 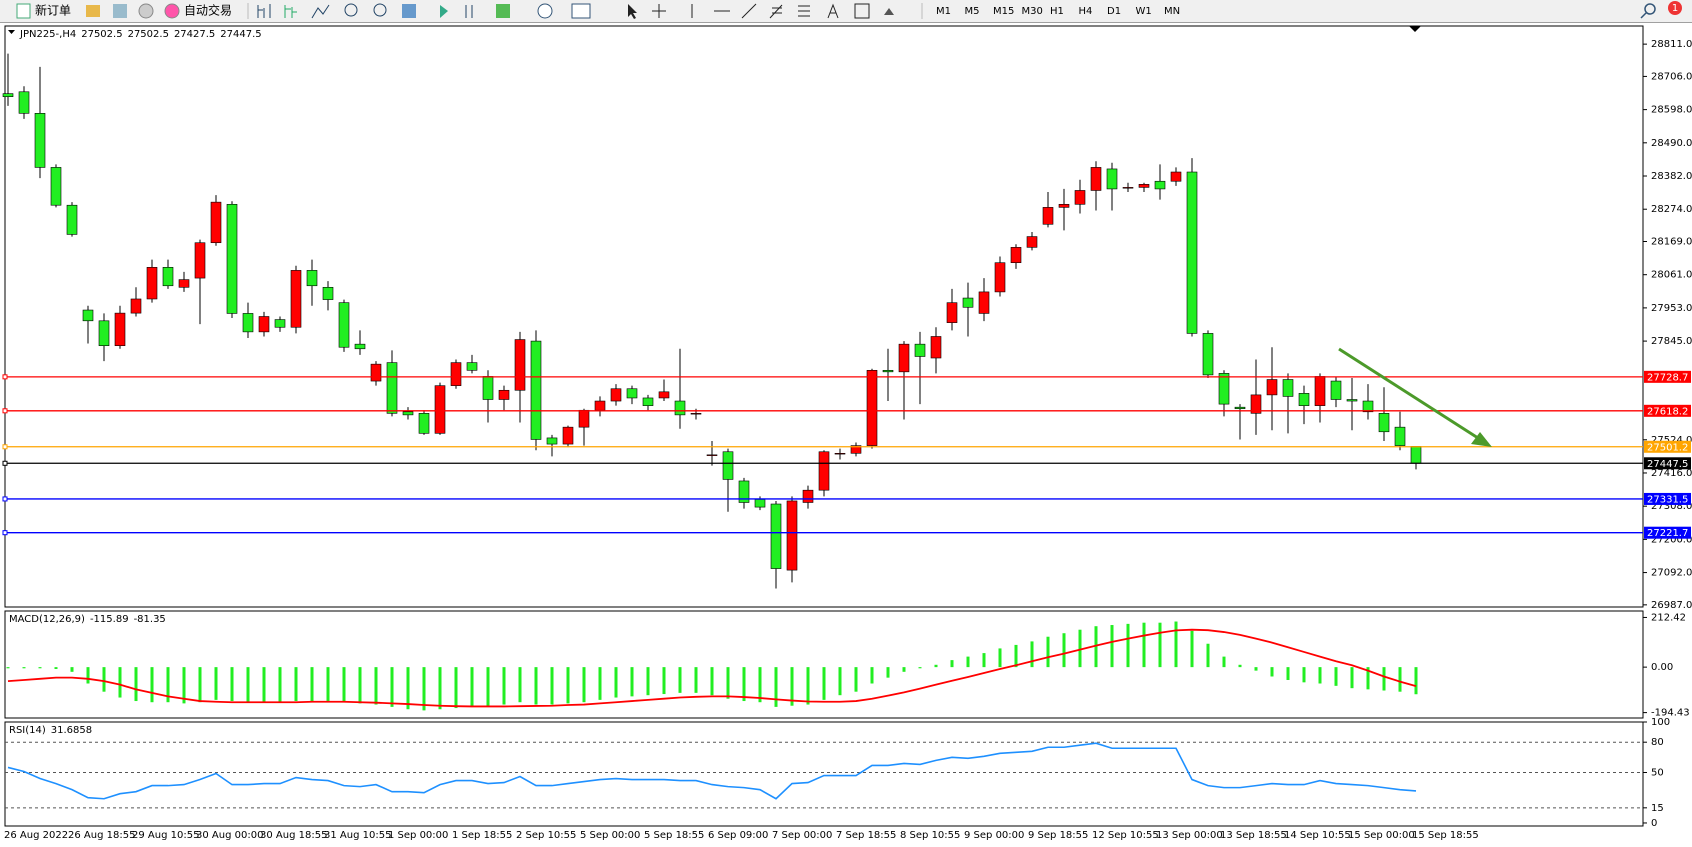 I want to click on y-tick-label: 100, so click(x=1660, y=722).